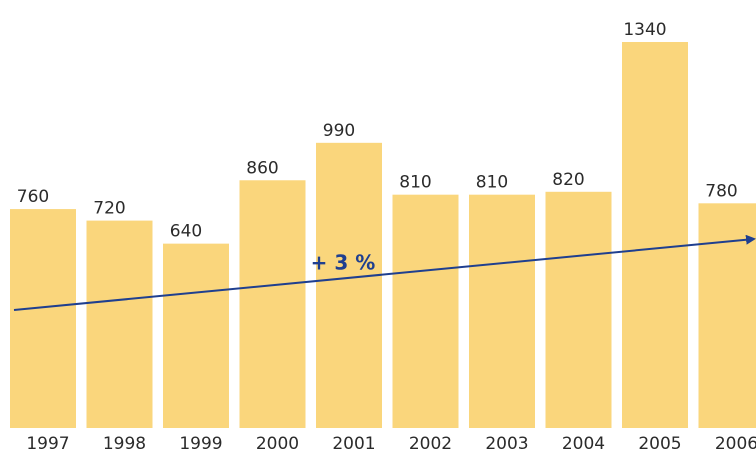 The image size is (756, 456). What do you see at coordinates (186, 232) in the screenshot?
I see `value-label: 640` at bounding box center [186, 232].